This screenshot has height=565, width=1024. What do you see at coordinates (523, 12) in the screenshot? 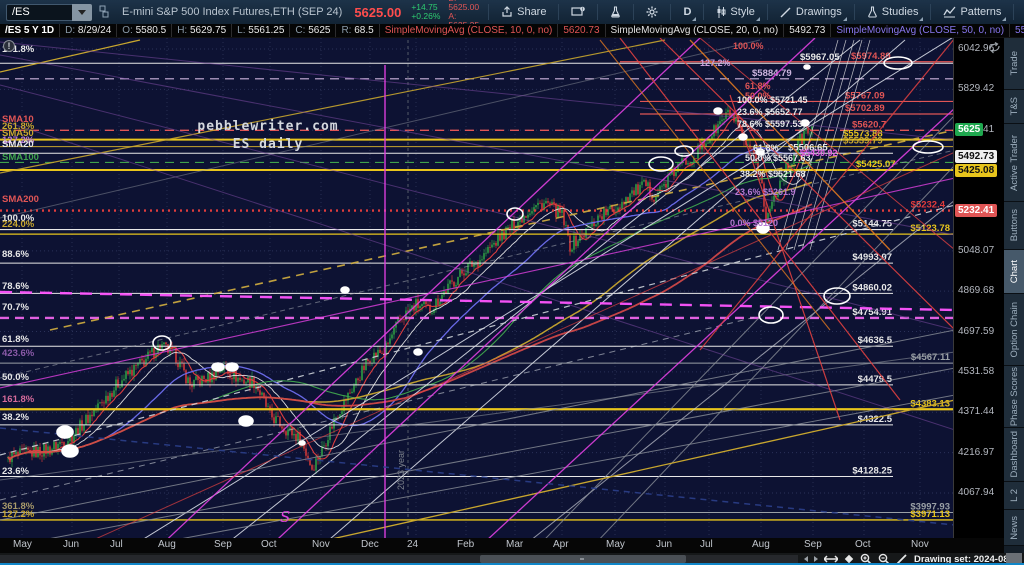
I see `share-button: Share` at bounding box center [523, 12].